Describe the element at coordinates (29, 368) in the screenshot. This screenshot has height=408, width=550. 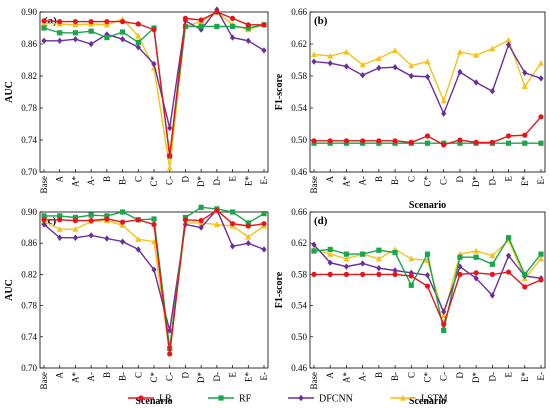
I see `y-tick-label: 0.70` at that location.